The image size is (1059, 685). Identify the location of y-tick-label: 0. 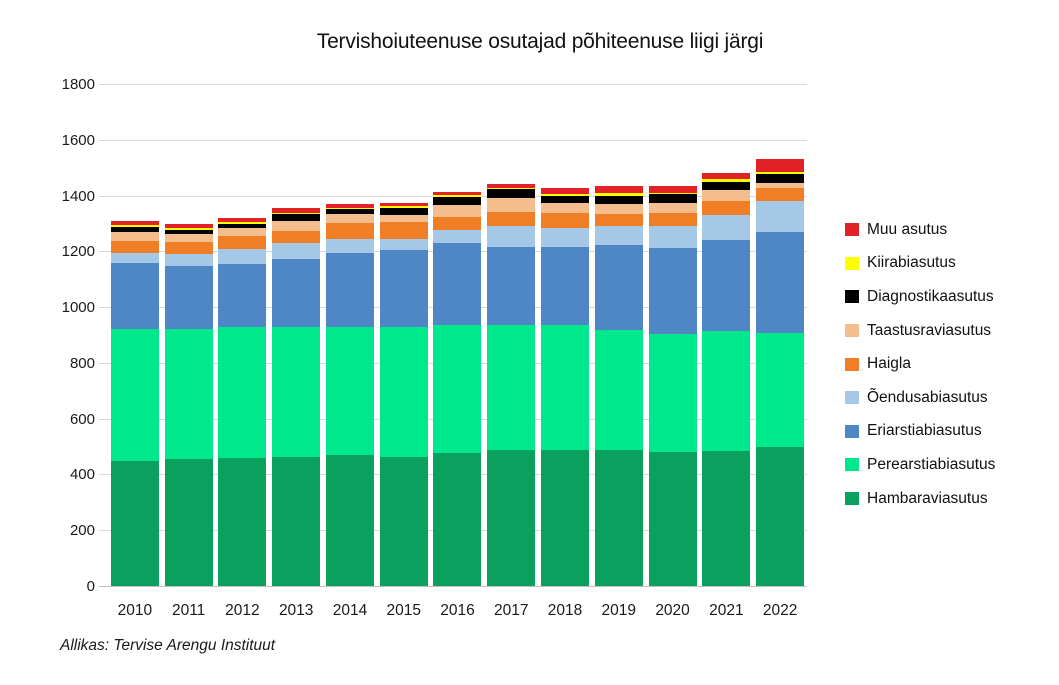
(90, 586).